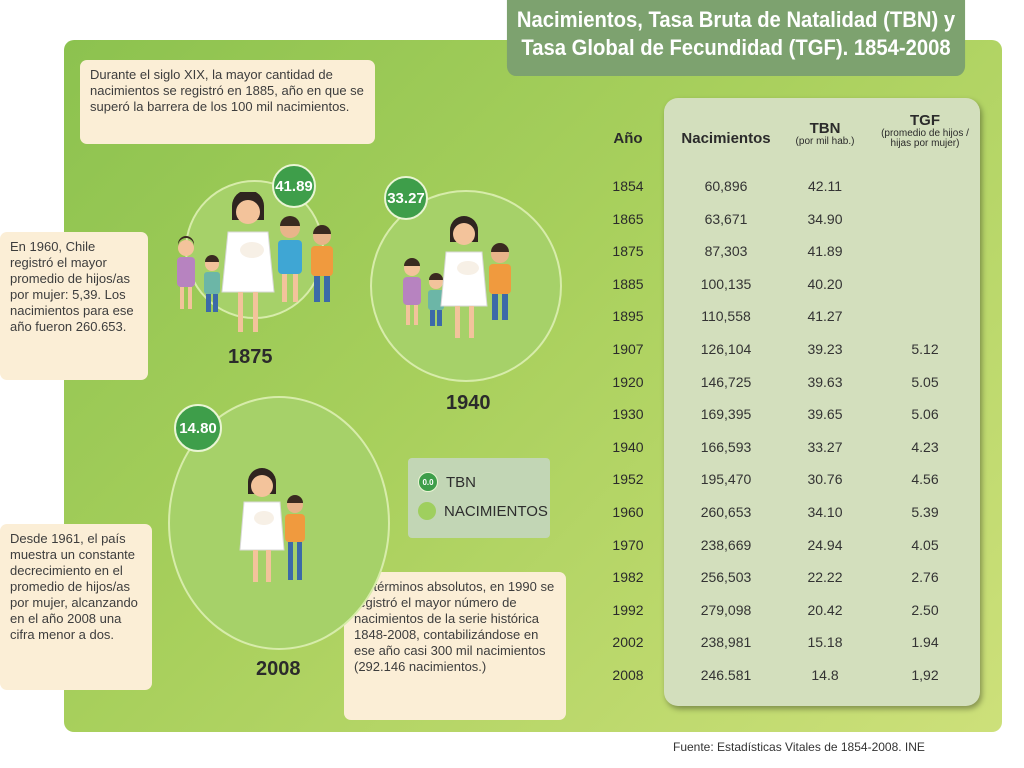 This screenshot has width=1024, height=768. Describe the element at coordinates (628, 218) in the screenshot. I see `table-cell-year: 1865` at that location.